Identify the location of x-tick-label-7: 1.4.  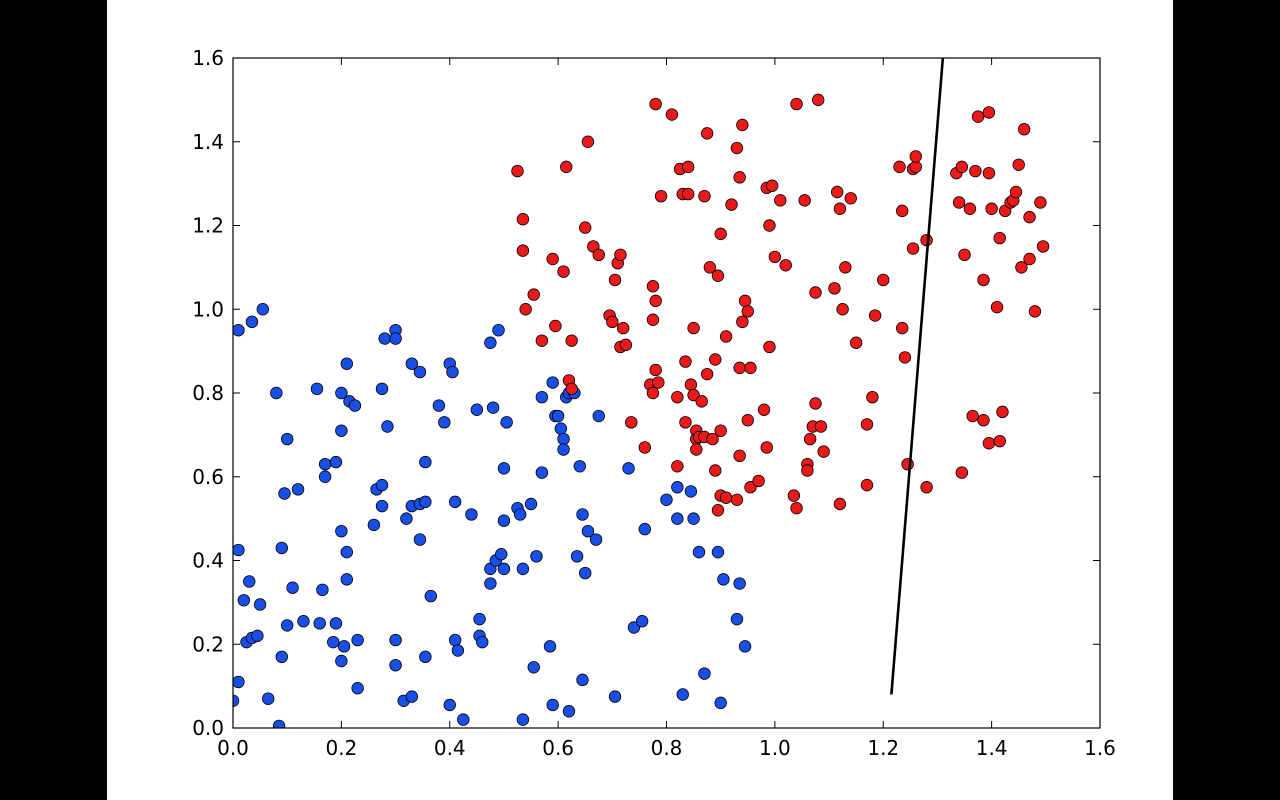
(992, 748).